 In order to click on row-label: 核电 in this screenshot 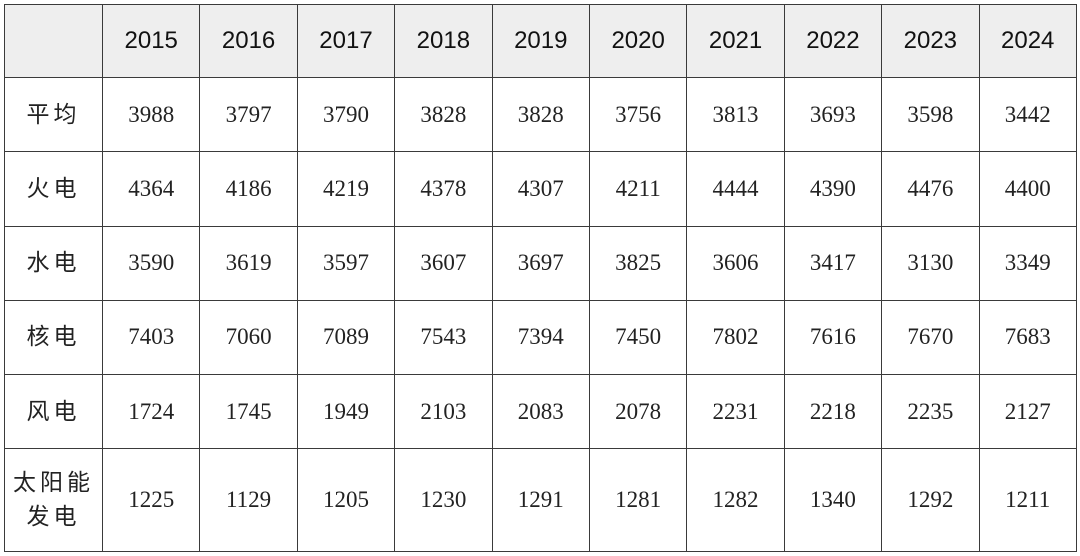, I will do `click(53, 337)`.